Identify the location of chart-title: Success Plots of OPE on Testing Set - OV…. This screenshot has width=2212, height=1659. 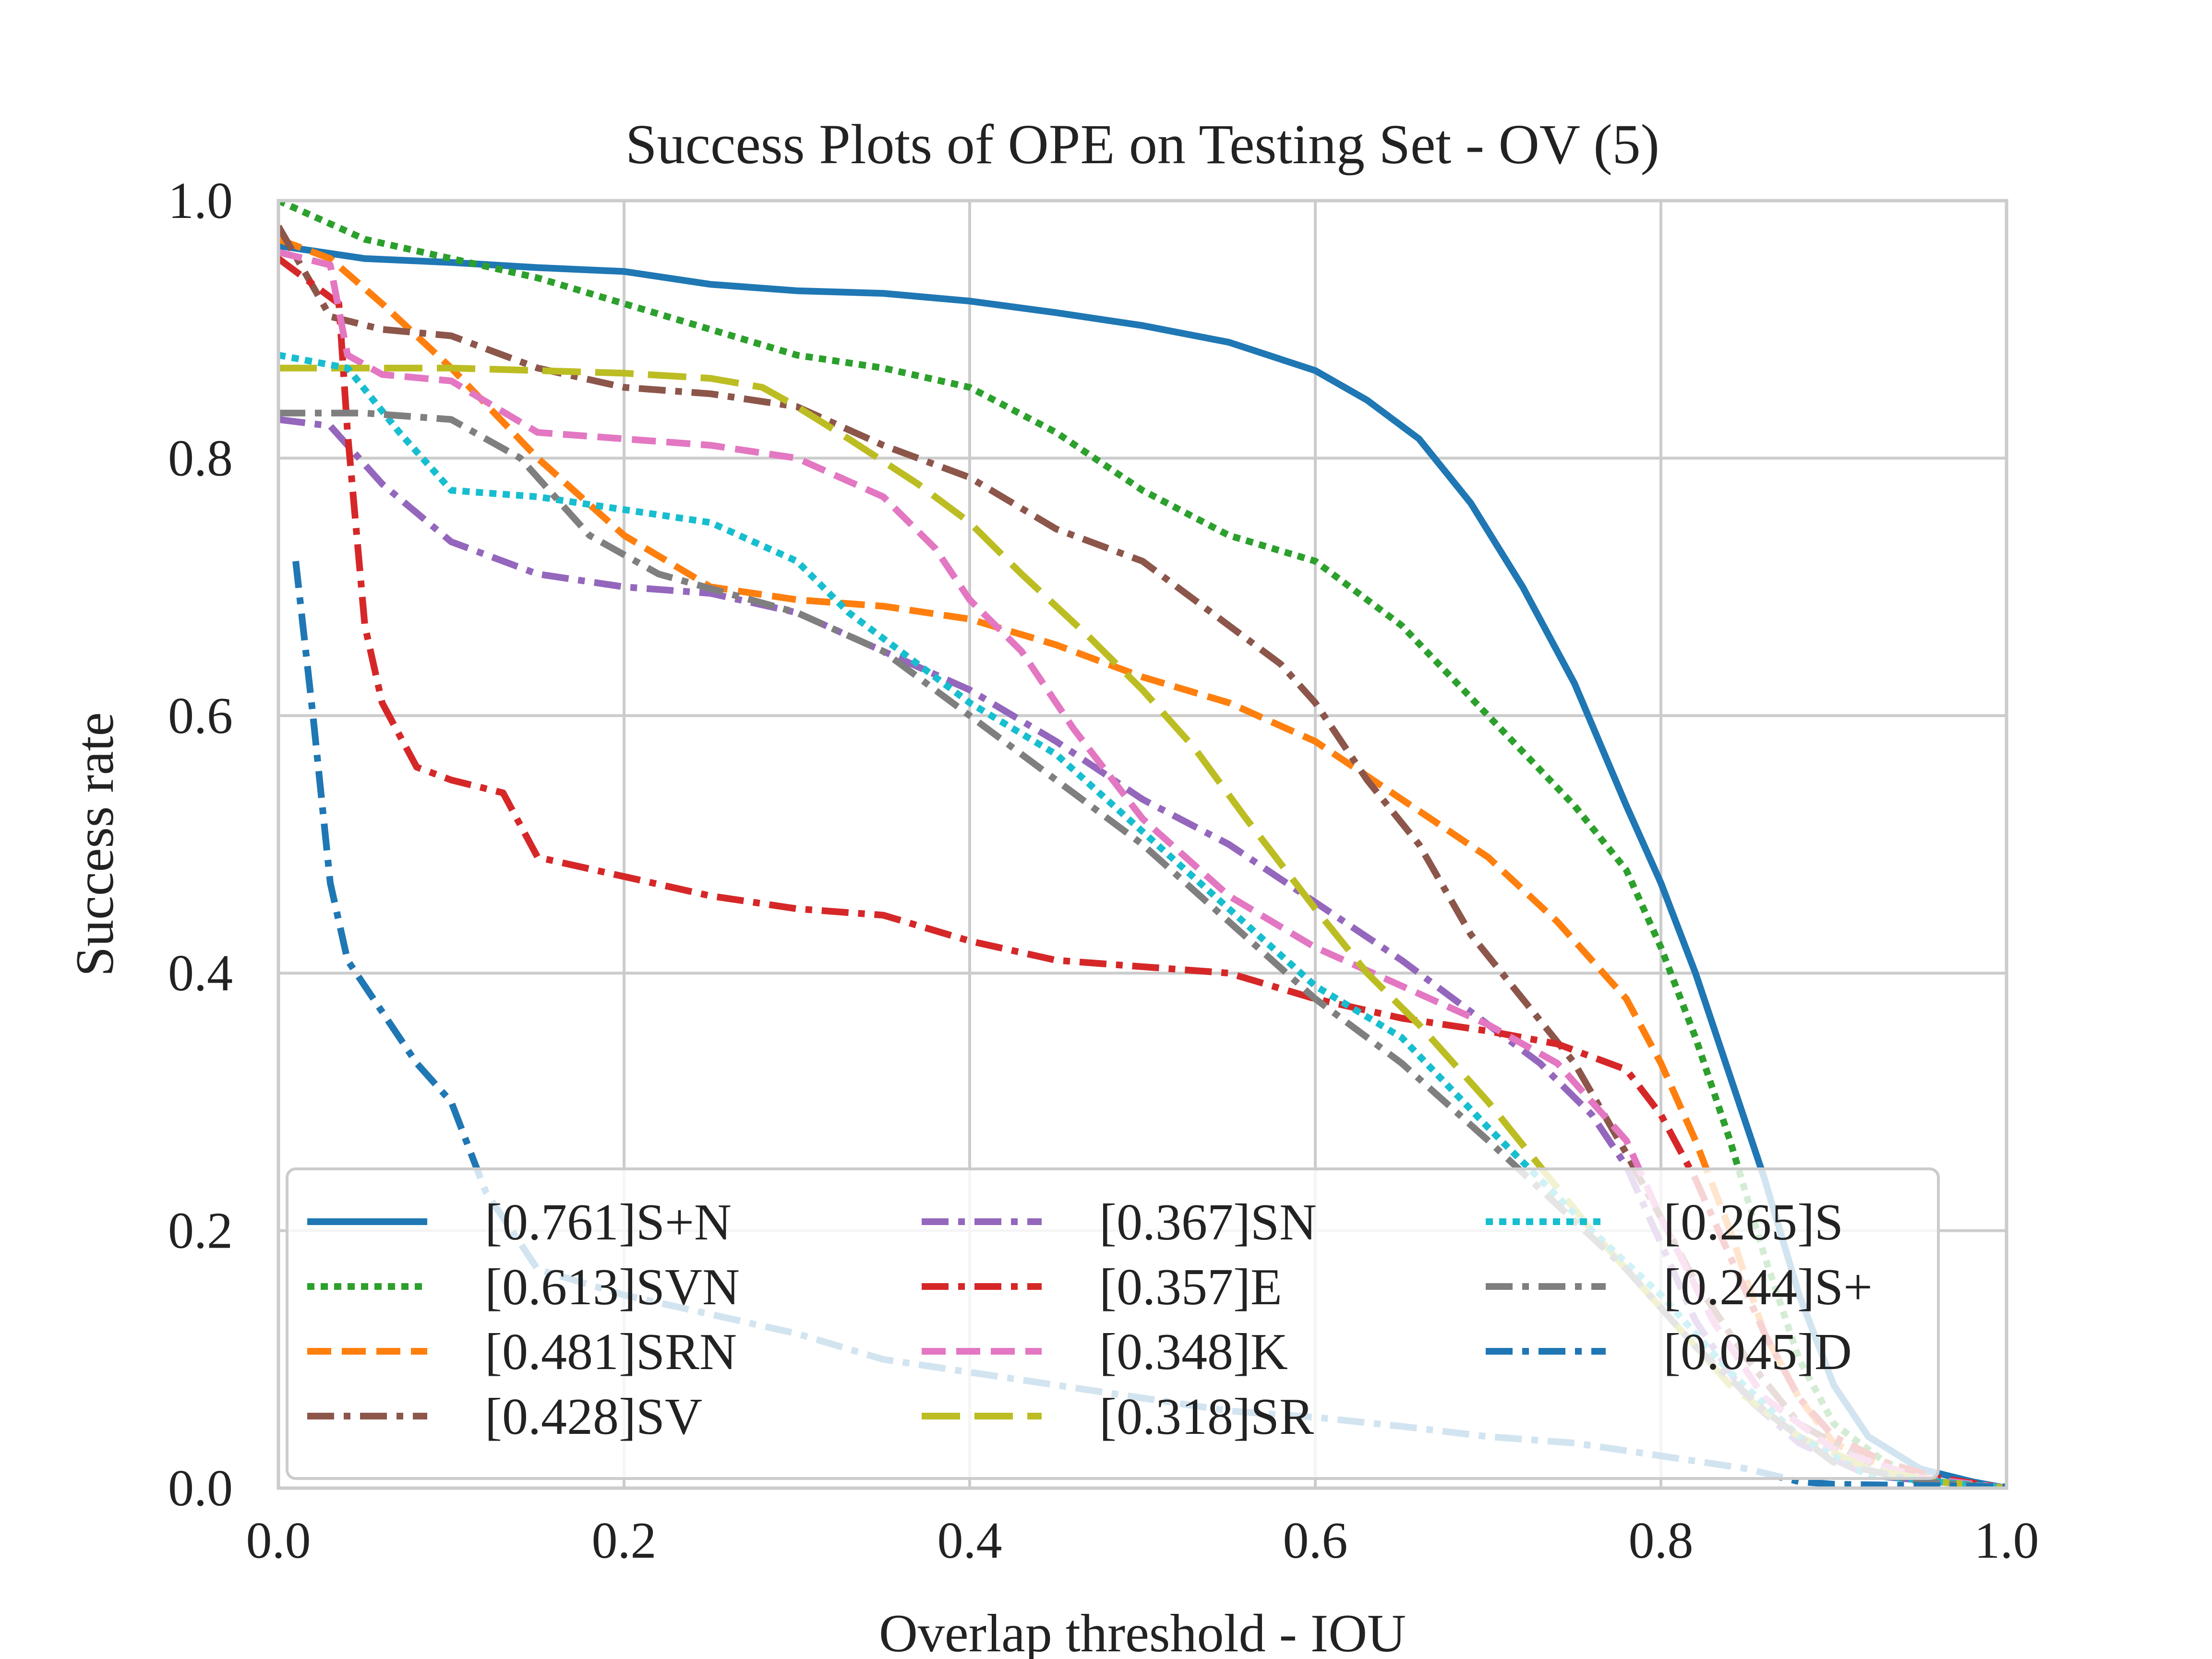
(1142, 144).